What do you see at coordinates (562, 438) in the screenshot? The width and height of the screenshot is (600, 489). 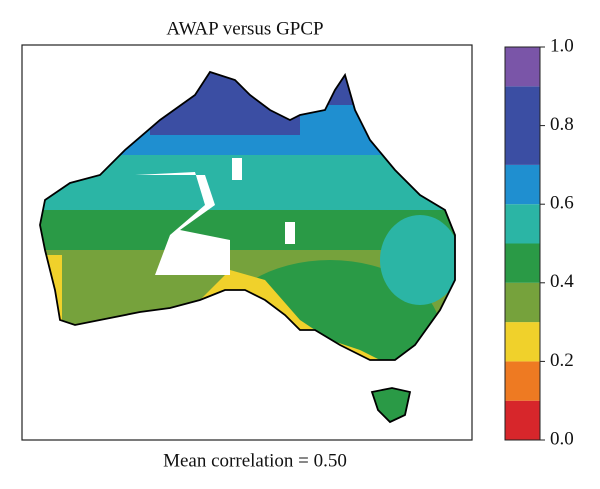 I see `colorbar-tick-label: 0.0` at bounding box center [562, 438].